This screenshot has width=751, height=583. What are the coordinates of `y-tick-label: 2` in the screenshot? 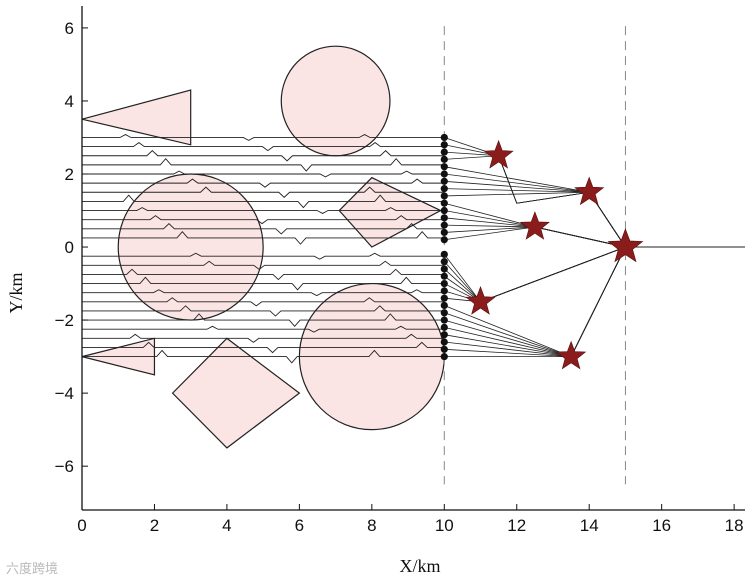 It's located at (69, 174).